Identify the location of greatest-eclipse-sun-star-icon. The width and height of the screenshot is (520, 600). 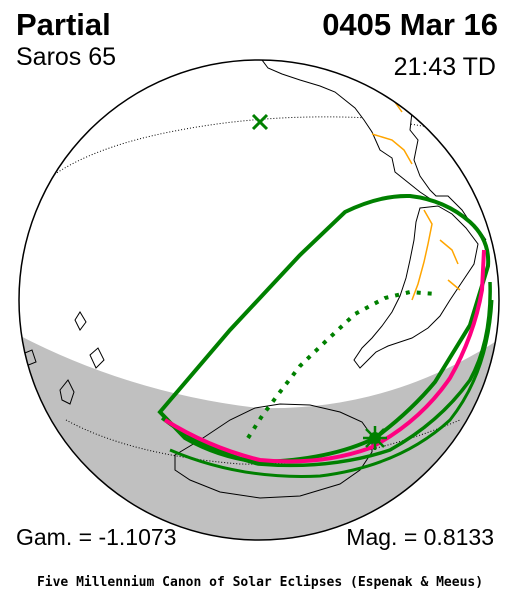
(375, 438).